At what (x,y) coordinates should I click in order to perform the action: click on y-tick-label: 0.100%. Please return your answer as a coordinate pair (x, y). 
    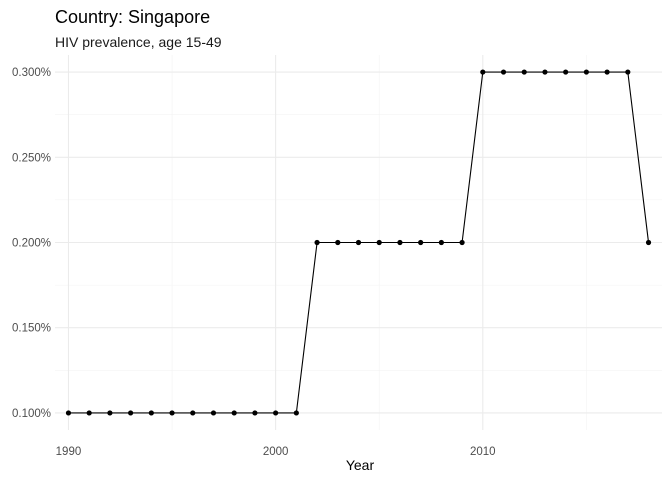
    Looking at the image, I should click on (31, 414).